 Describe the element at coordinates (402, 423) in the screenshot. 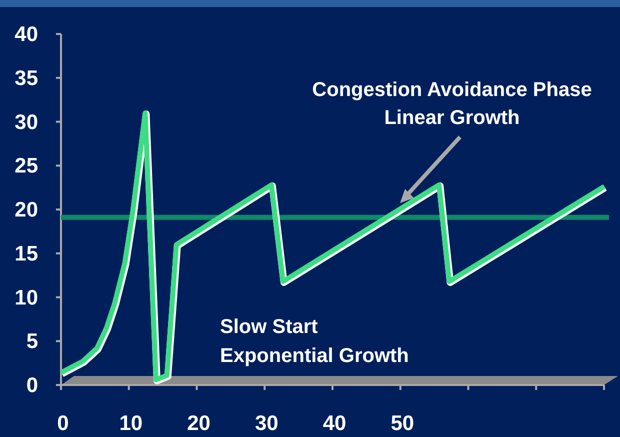

I see `x-tick-label: 50` at that location.